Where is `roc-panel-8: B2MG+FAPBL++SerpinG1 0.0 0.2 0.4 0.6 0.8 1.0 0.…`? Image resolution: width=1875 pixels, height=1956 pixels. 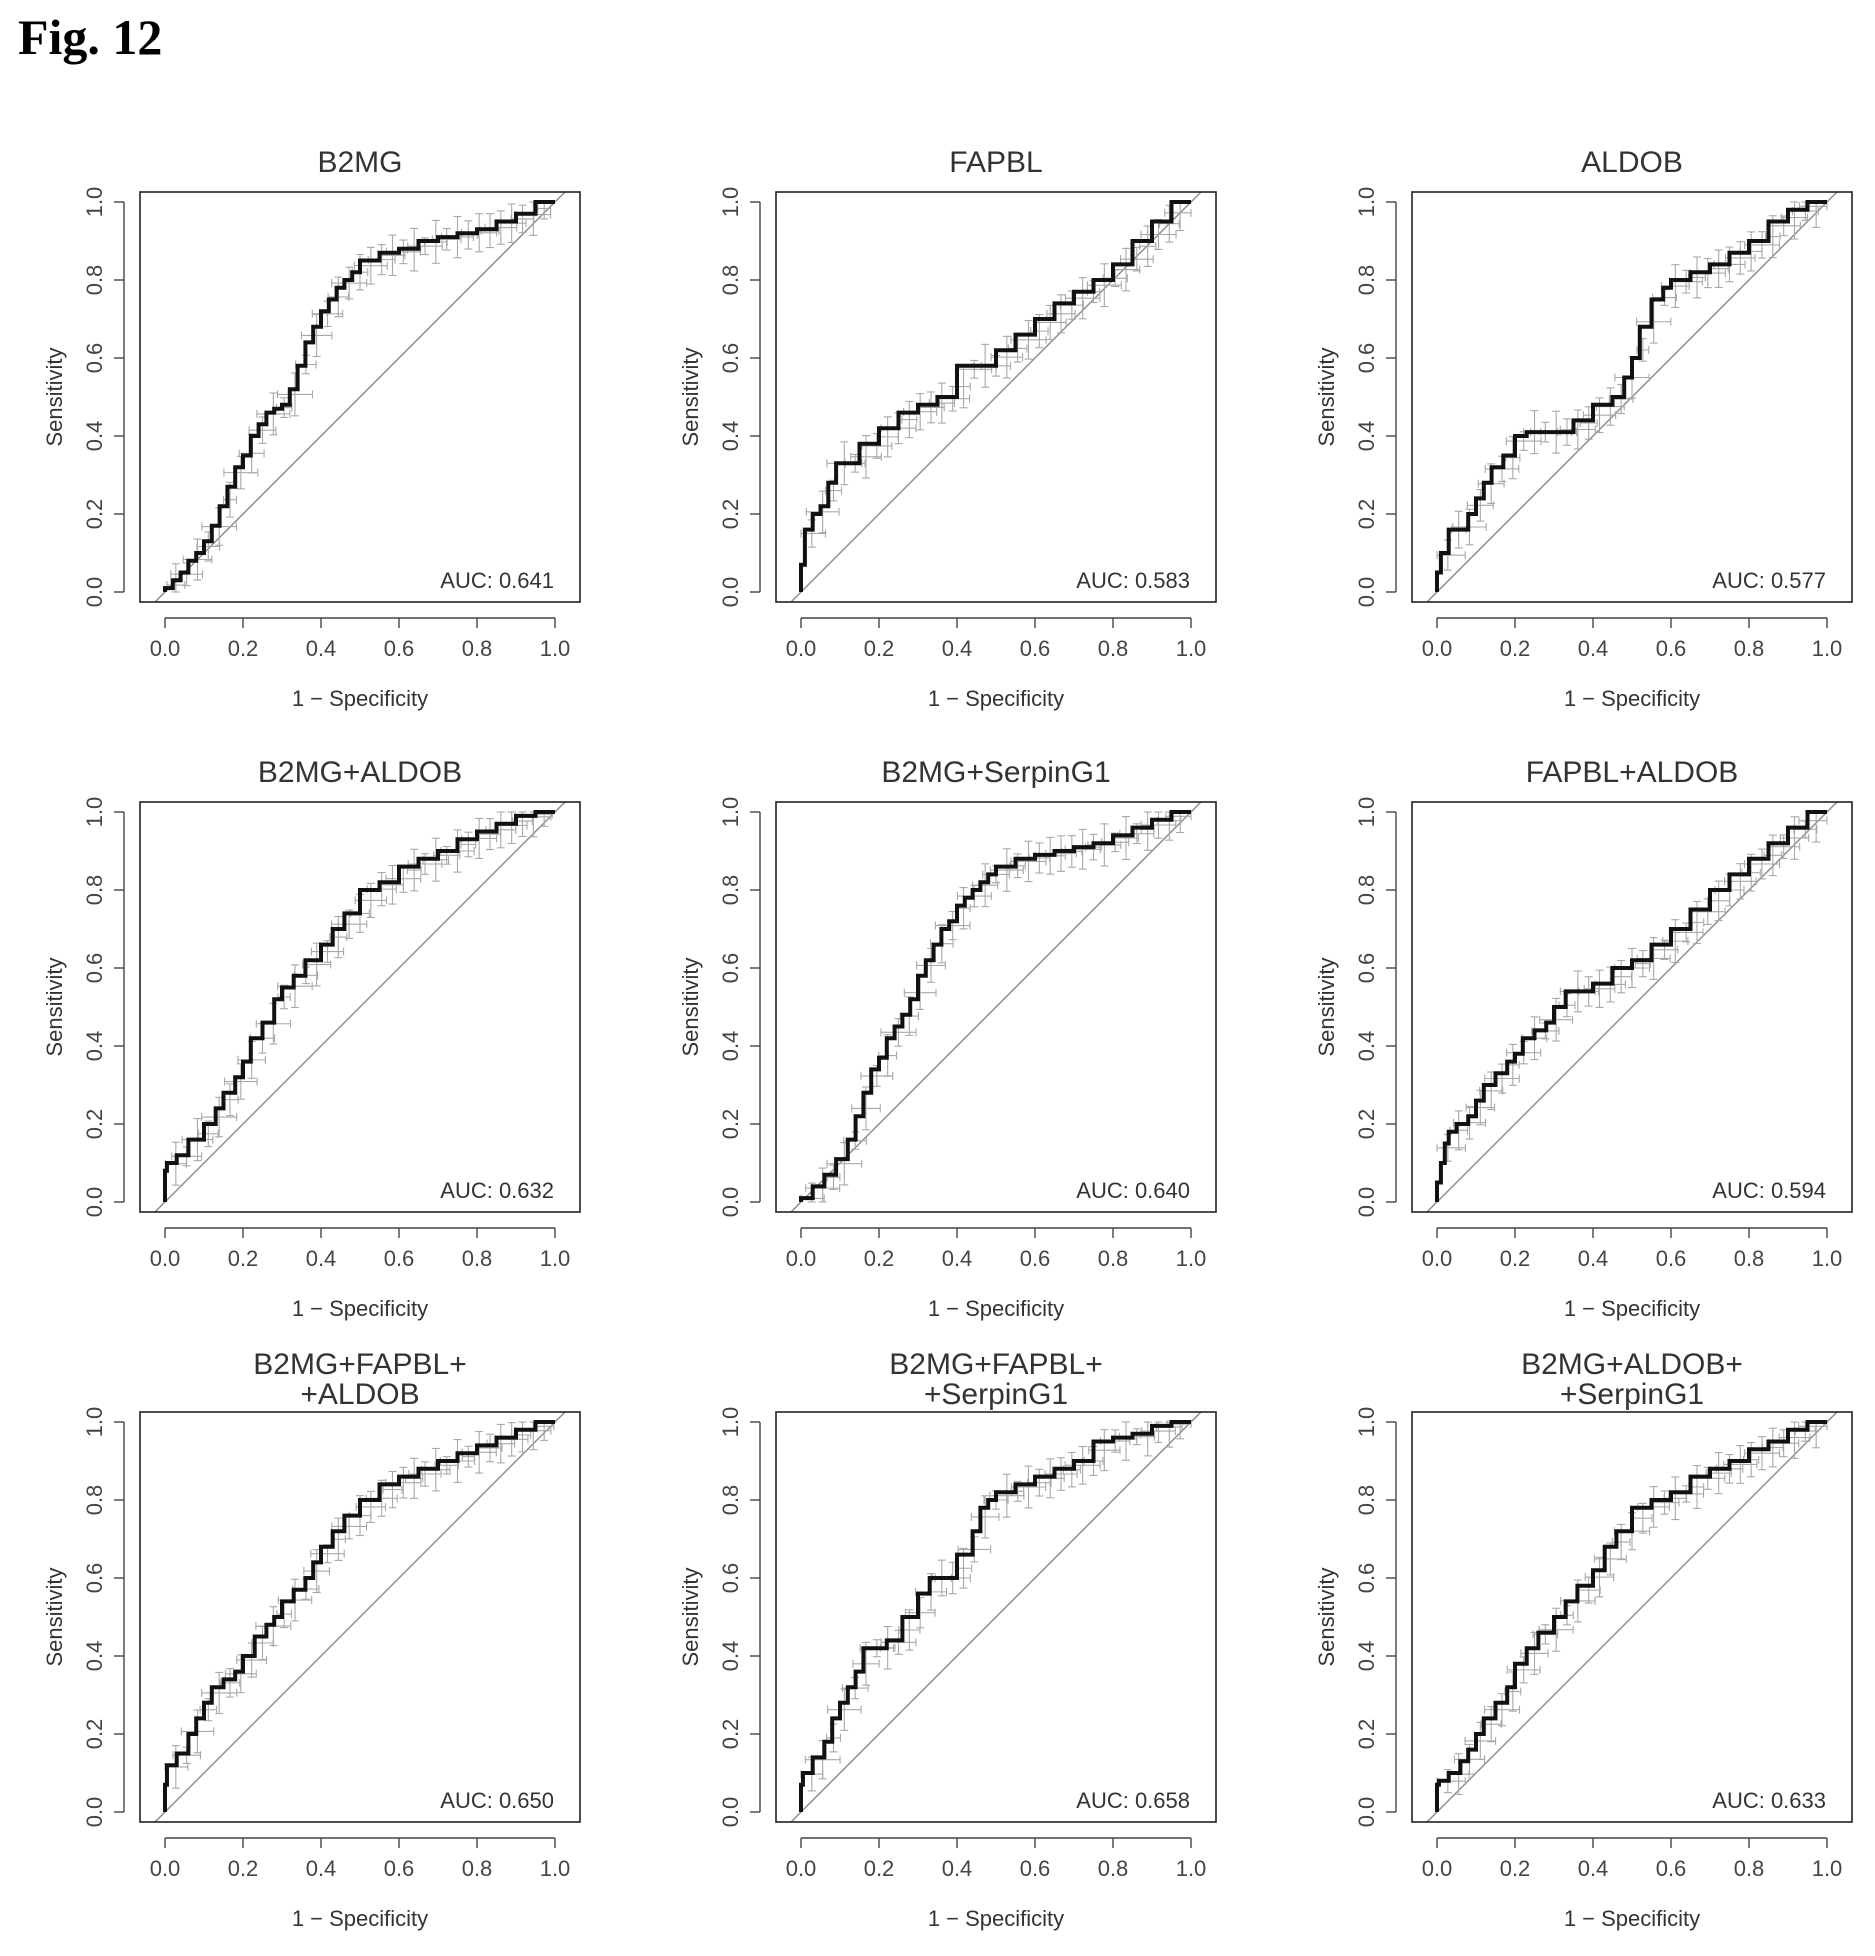
roc-panel-8: B2MG+FAPBL++SerpinG1 0.0 0.2 0.4 0.6 0.8 1.0 0.… is located at coordinates (947, 1639).